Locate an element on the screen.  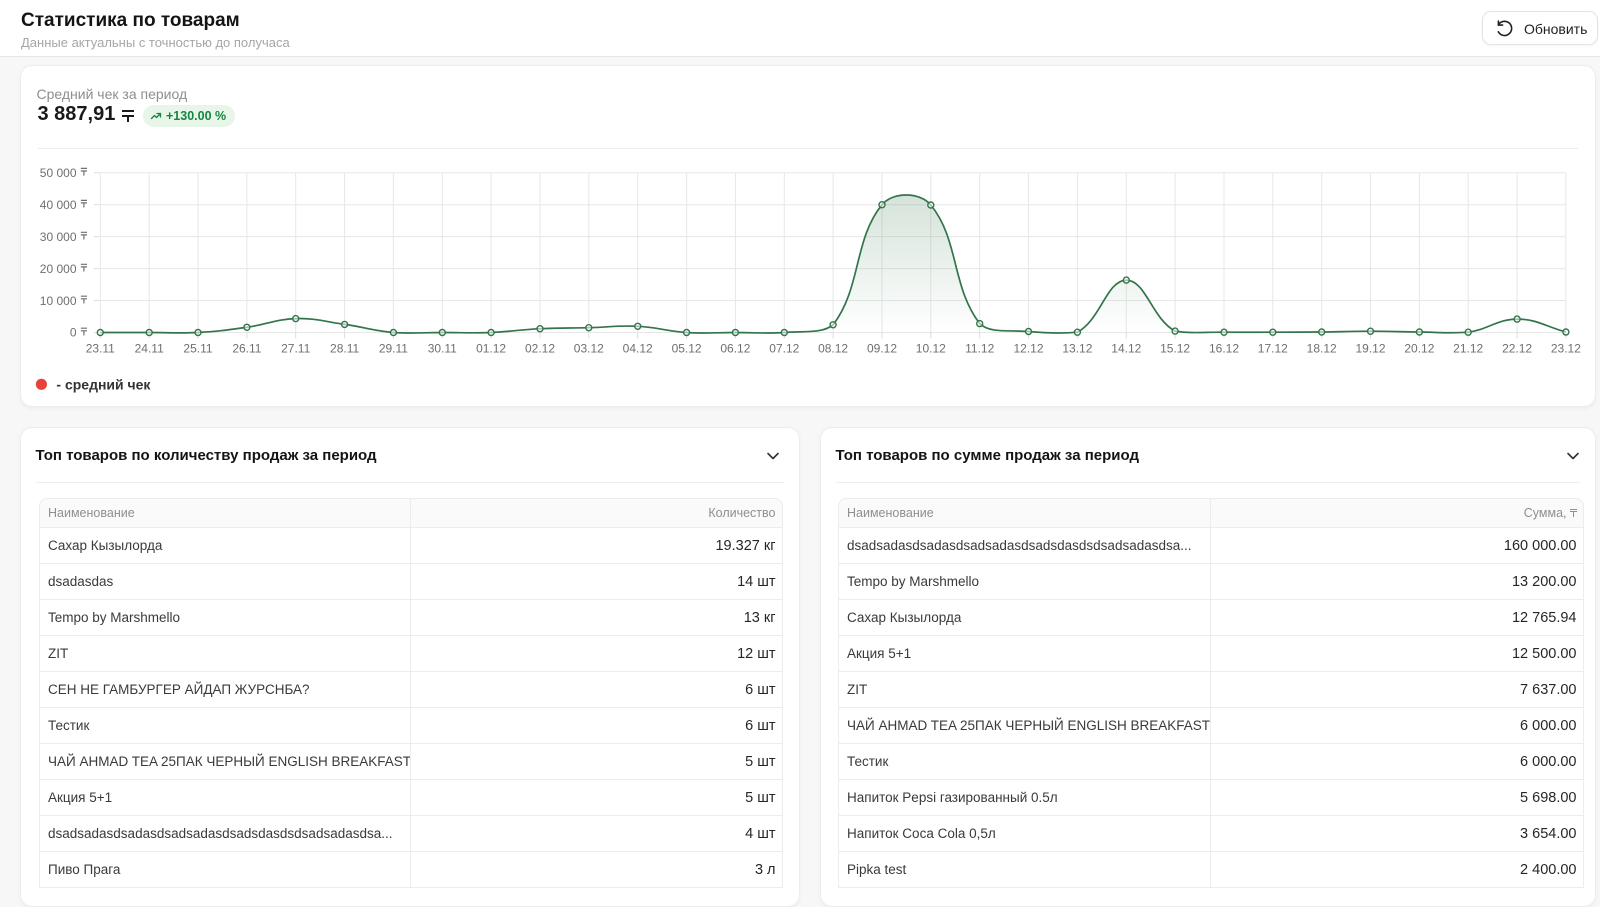
svg-text: 15.12 is located at coordinates (1175, 348).